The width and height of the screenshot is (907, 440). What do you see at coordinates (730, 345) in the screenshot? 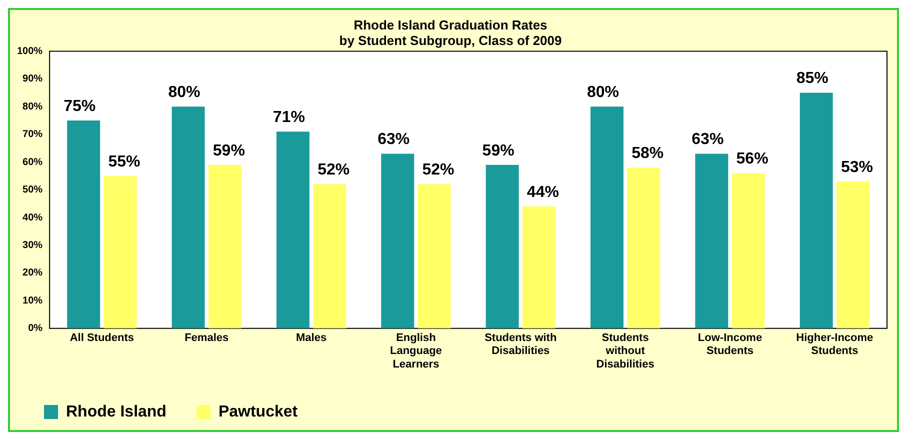
I see `x-tick-label: Low-Income Students` at bounding box center [730, 345].